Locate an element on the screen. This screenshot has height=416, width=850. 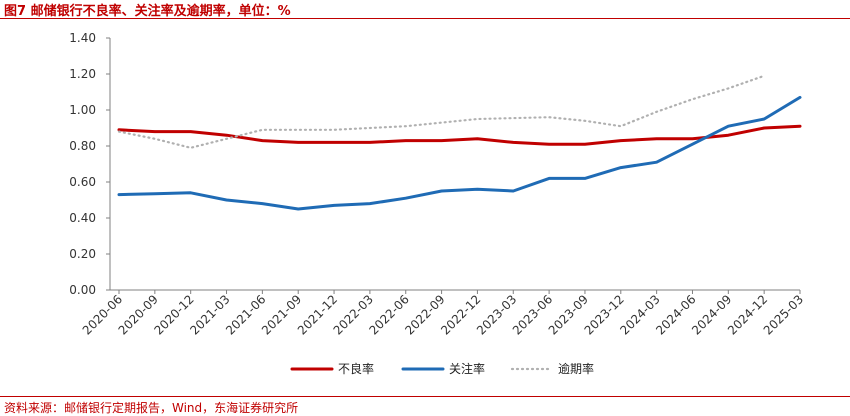
chart-title: 图7 邮储银行不良率、关注率及逾期率，单位：% is located at coordinates (147, 11).